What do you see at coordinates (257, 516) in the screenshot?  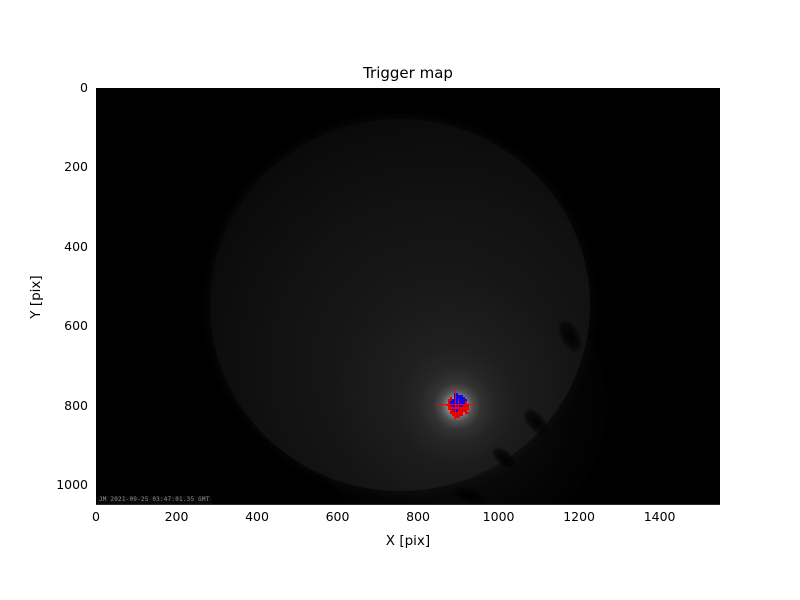 I see `x-tick-label: 400` at bounding box center [257, 516].